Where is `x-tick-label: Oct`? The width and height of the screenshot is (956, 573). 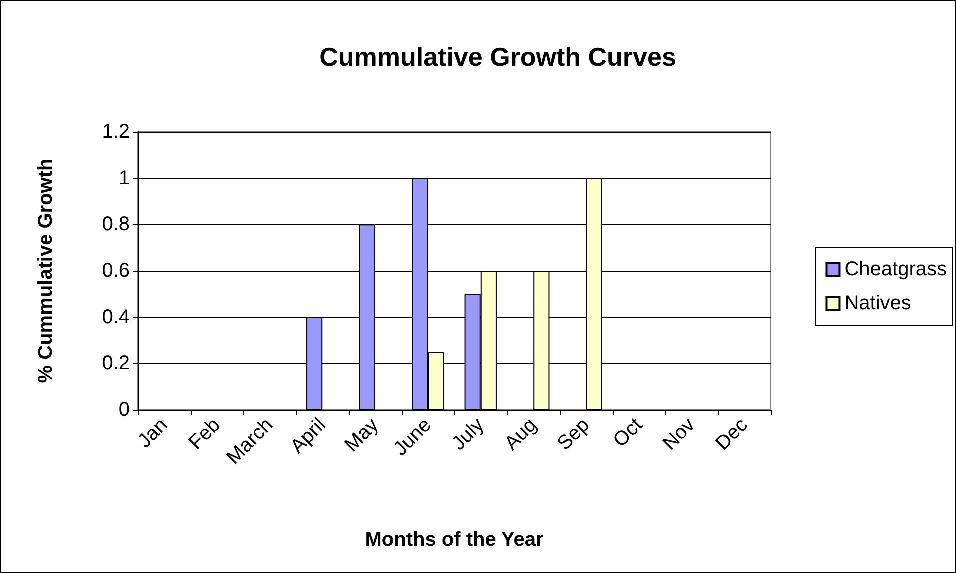
x-tick-label: Oct is located at coordinates (628, 433).